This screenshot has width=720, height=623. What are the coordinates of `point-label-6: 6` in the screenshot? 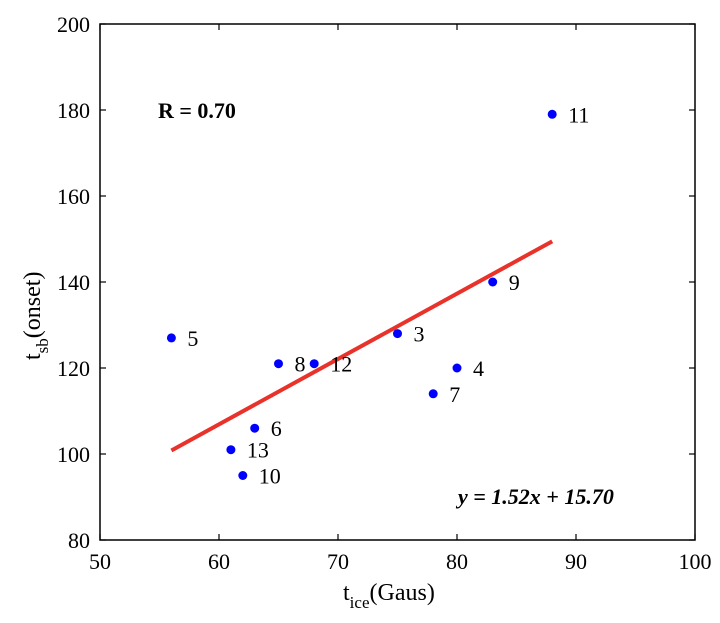 It's located at (276, 428).